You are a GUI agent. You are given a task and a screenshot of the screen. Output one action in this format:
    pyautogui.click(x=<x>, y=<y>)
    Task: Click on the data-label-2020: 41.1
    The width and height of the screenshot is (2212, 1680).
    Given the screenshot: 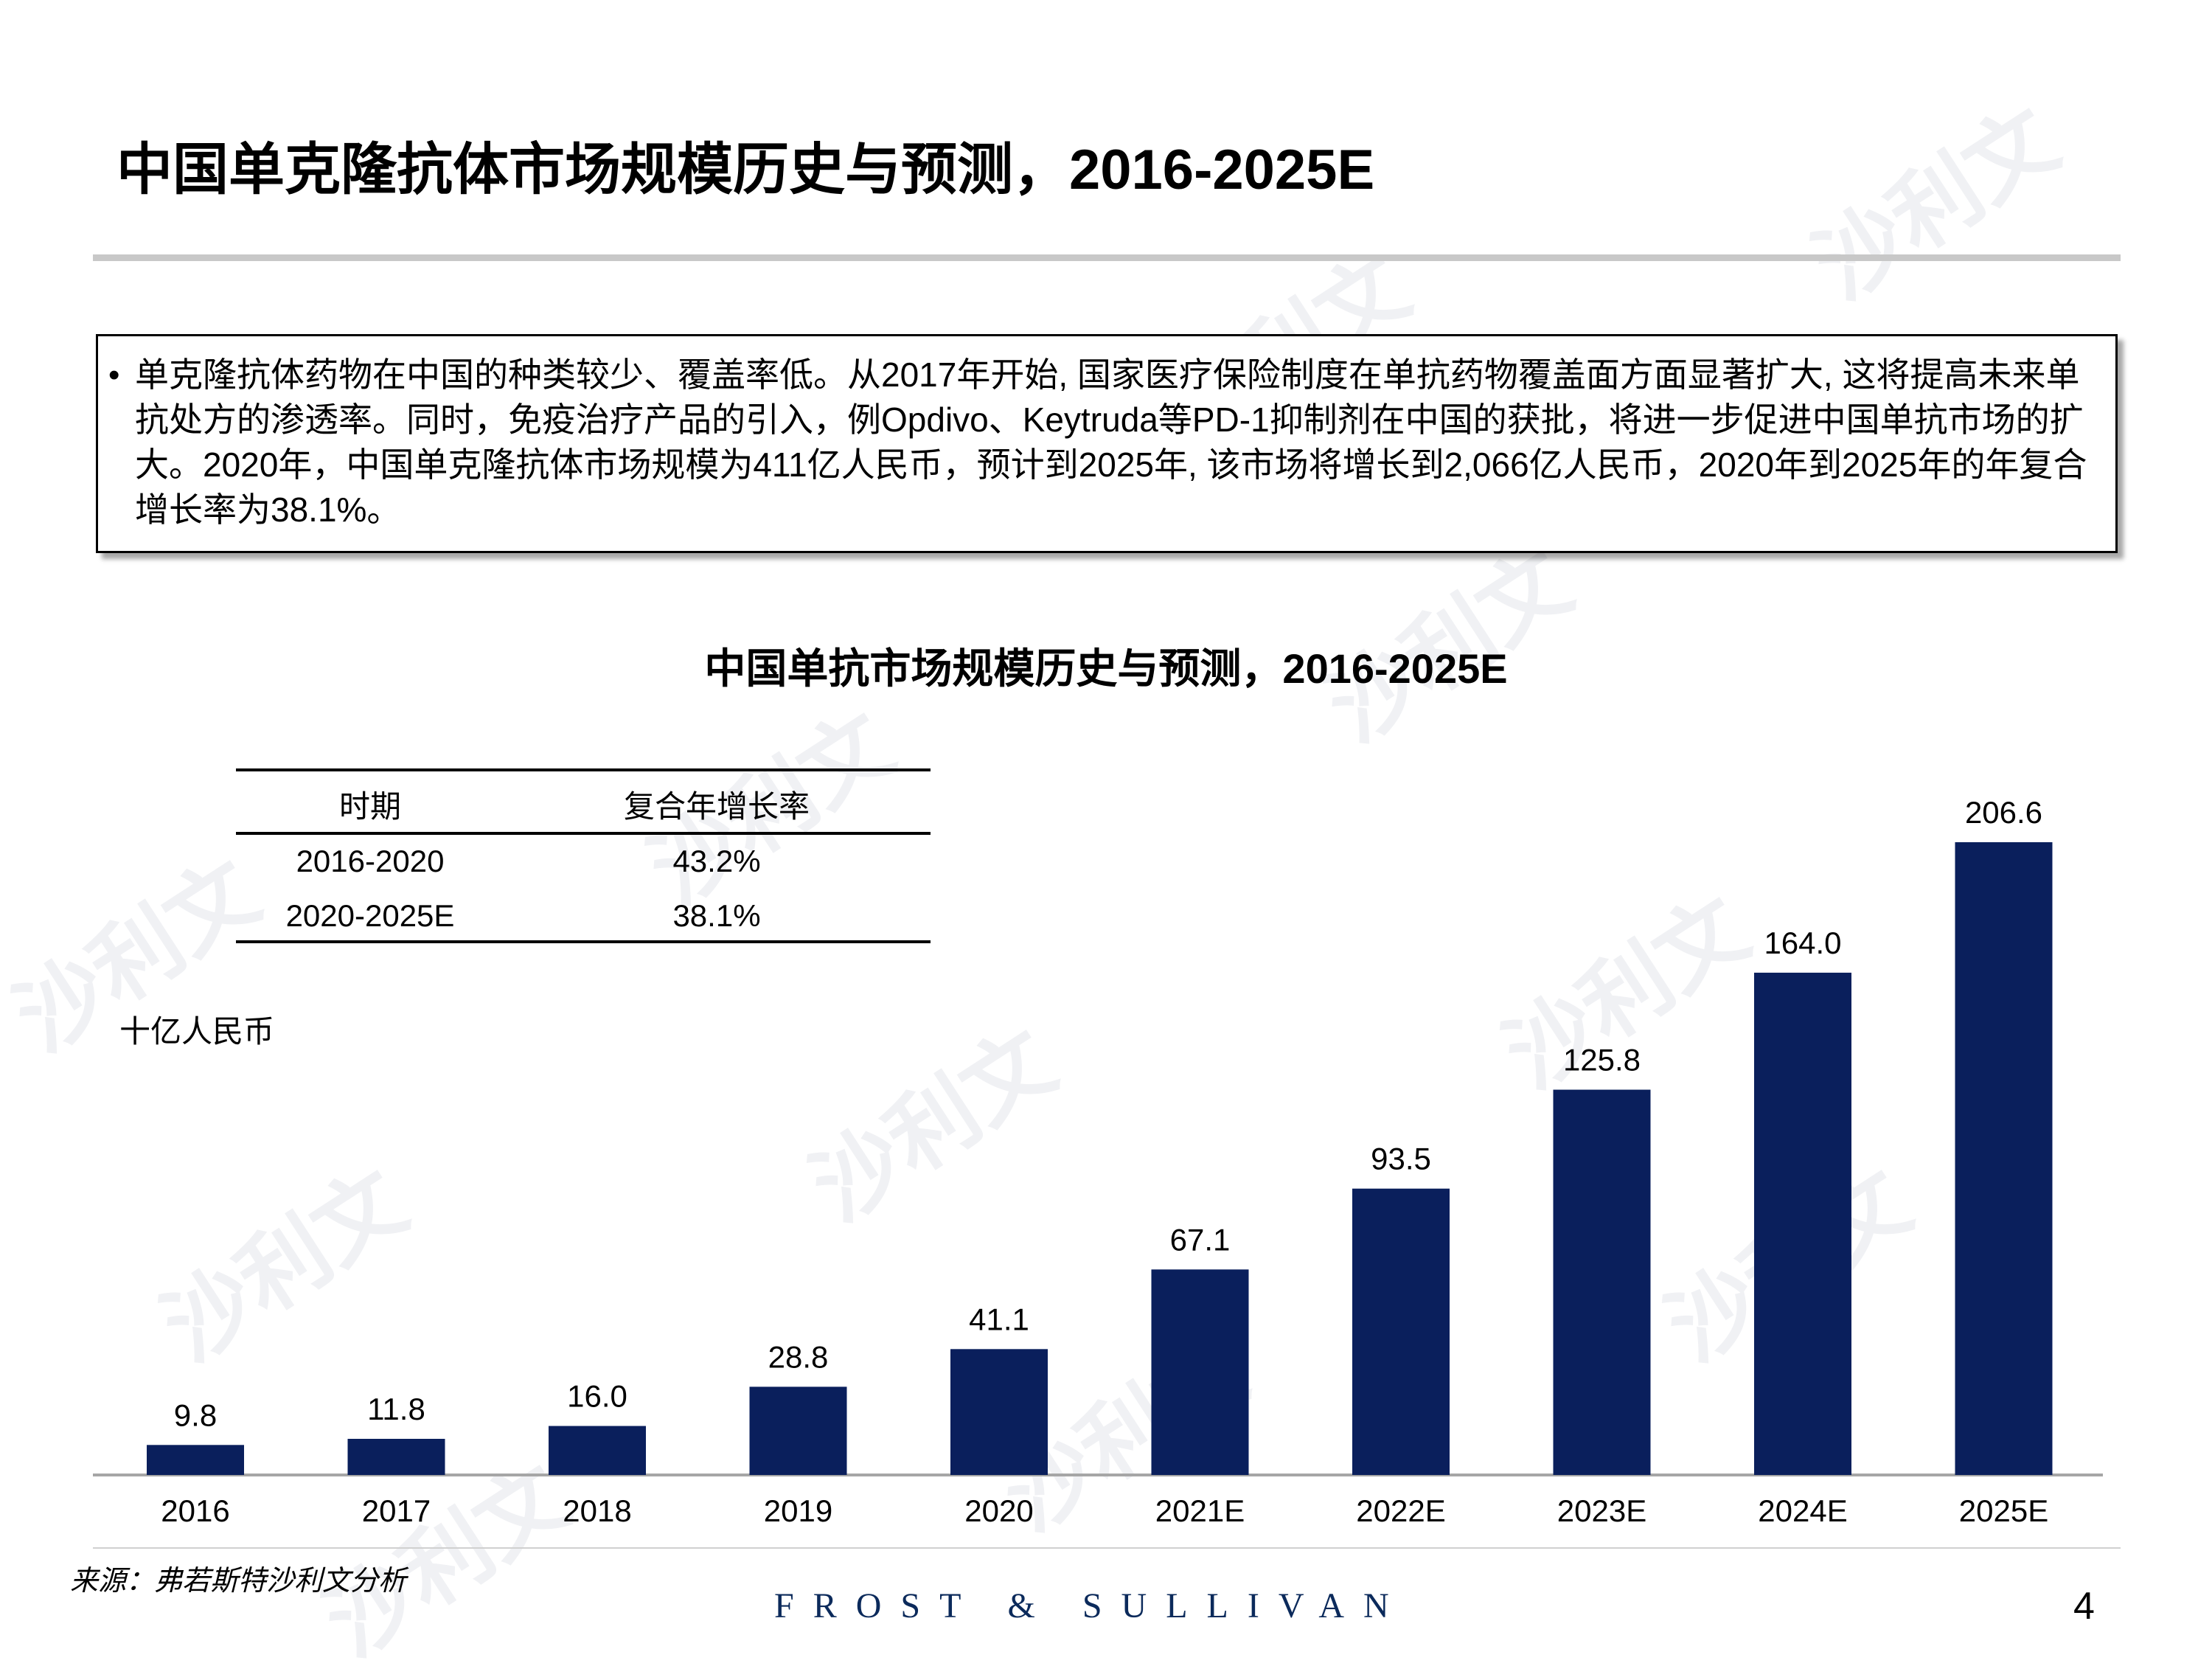 What is the action you would take?
    pyautogui.click(x=999, y=1319)
    